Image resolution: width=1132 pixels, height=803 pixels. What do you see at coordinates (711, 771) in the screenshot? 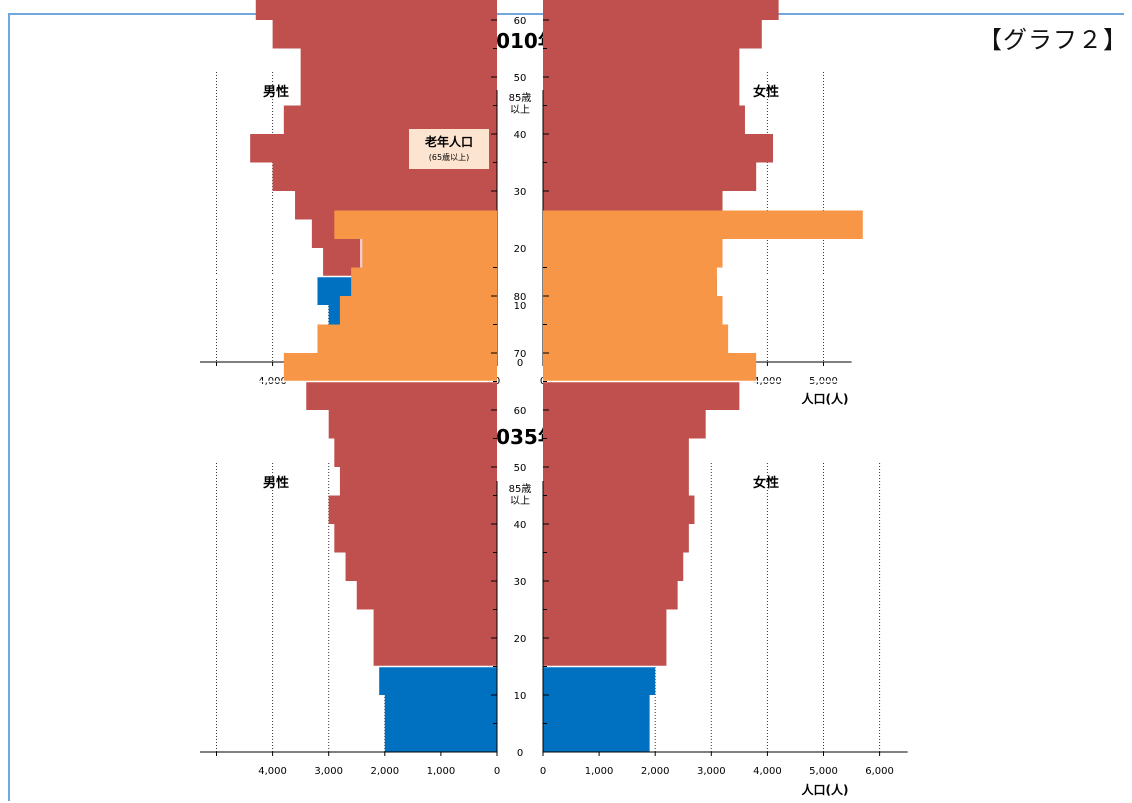
I see `x-tick-label-female: 3,000` at bounding box center [711, 771].